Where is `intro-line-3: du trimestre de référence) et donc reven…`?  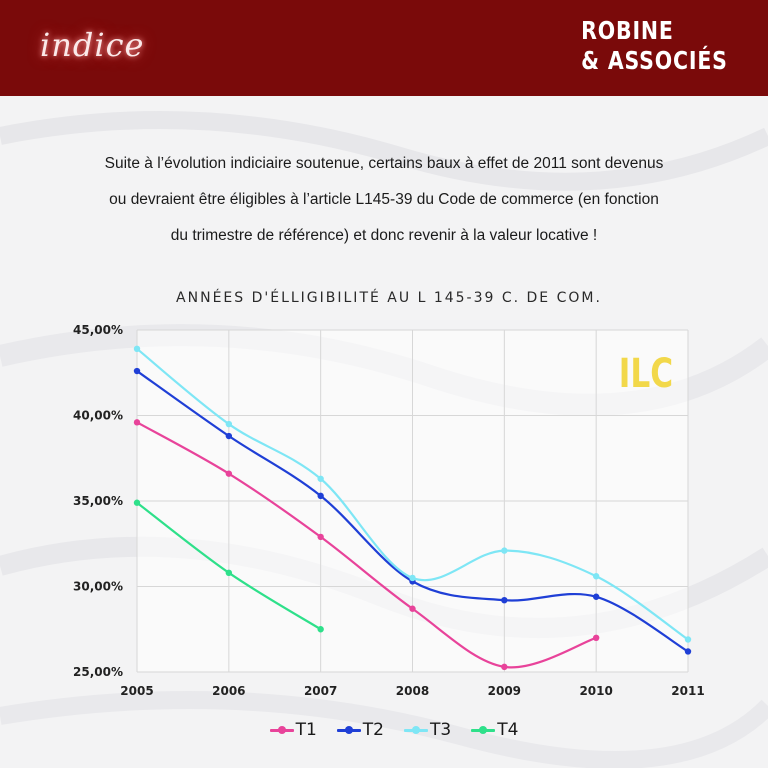 intro-line-3: du trimestre de référence) et donc reven… is located at coordinates (384, 235).